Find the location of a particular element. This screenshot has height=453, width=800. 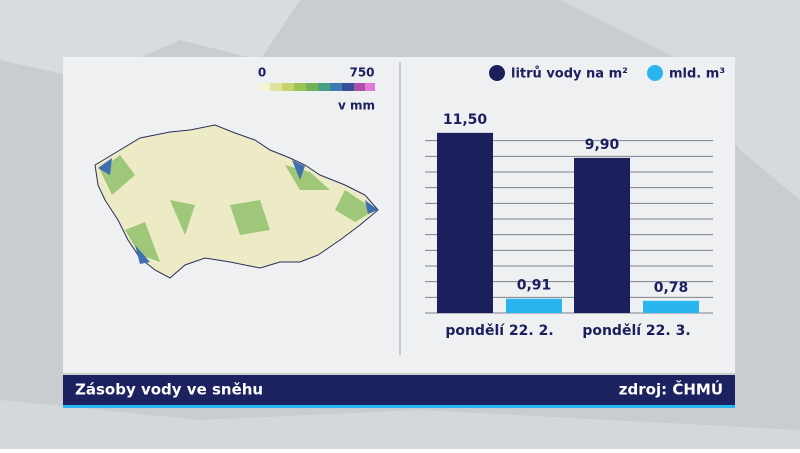

value-label: 0,78 is located at coordinates (671, 288).